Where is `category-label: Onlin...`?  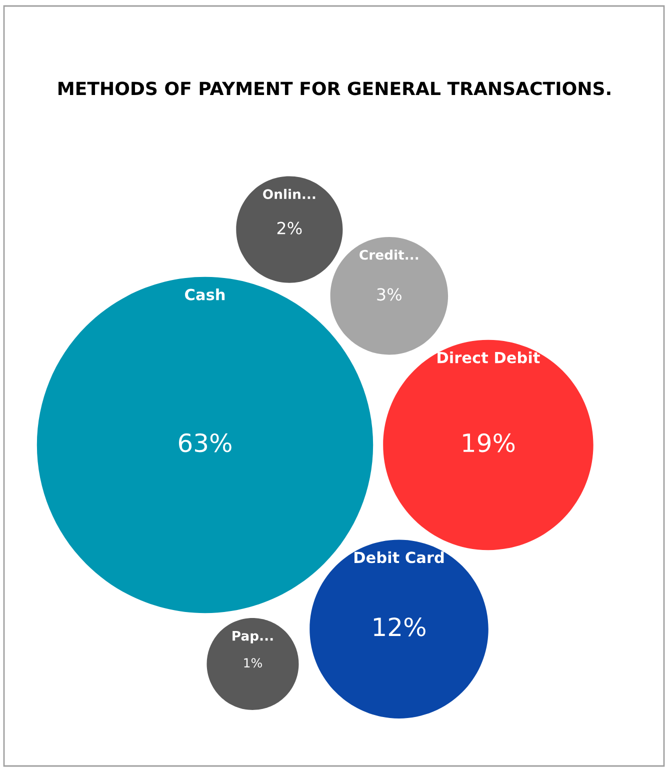
category-label: Onlin... is located at coordinates (289, 194).